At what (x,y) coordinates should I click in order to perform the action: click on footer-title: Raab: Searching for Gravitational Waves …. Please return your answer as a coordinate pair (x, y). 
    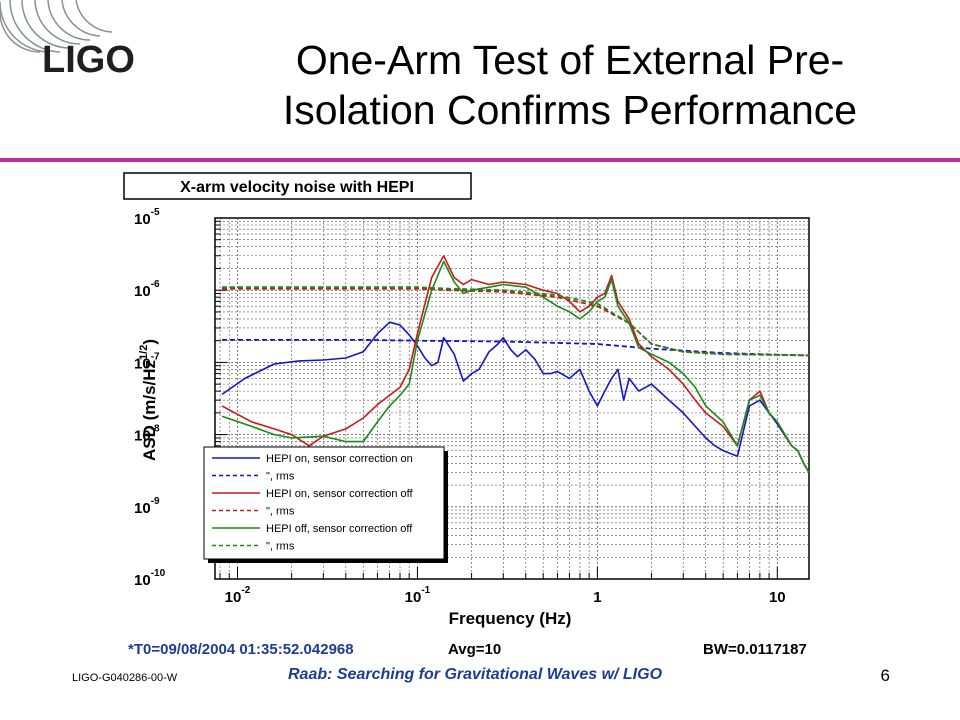
    Looking at the image, I should click on (475, 674).